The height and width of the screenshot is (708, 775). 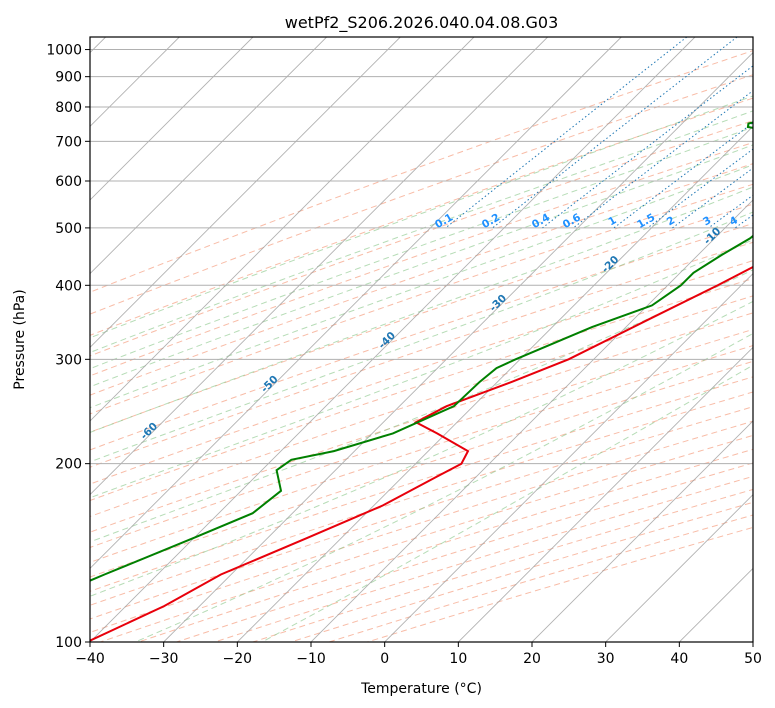 I want to click on isotherm-label: -10, so click(x=713, y=236).